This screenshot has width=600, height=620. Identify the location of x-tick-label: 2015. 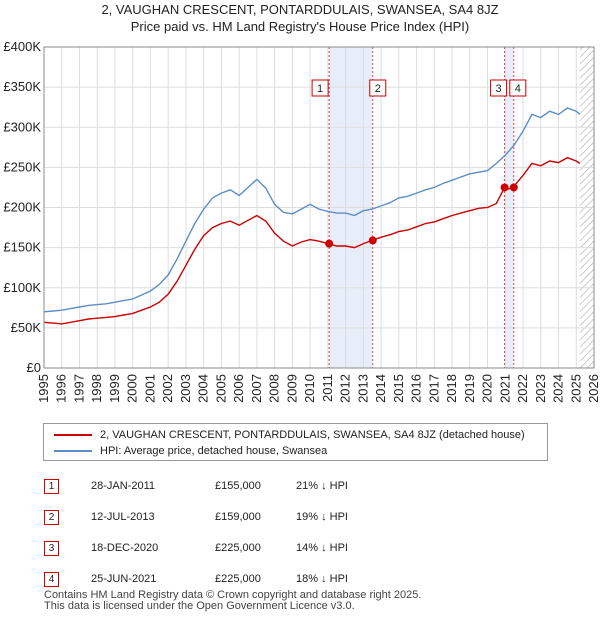
(398, 388).